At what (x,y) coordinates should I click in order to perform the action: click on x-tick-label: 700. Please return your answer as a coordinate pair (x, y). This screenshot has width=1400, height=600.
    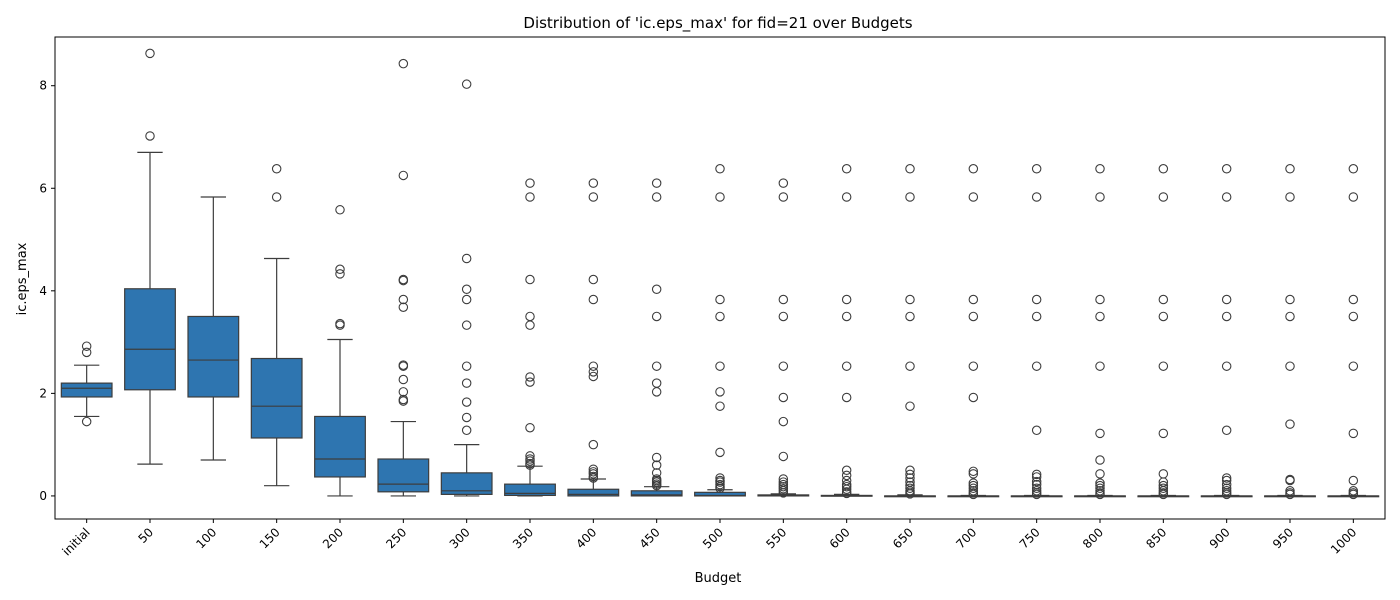
    Looking at the image, I should click on (966, 538).